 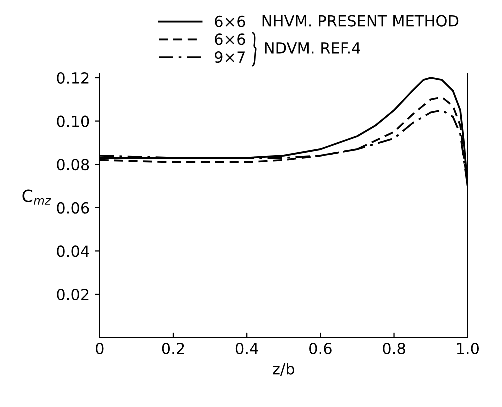 What do you see at coordinates (100, 348) in the screenshot?
I see `x-tick-label: 0` at bounding box center [100, 348].